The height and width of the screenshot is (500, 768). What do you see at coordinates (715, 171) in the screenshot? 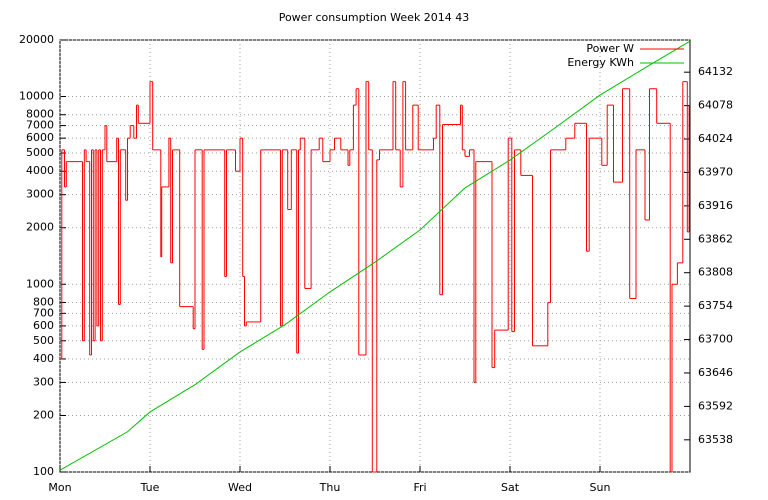
I see `y2-tick-label: 63970` at bounding box center [715, 171].